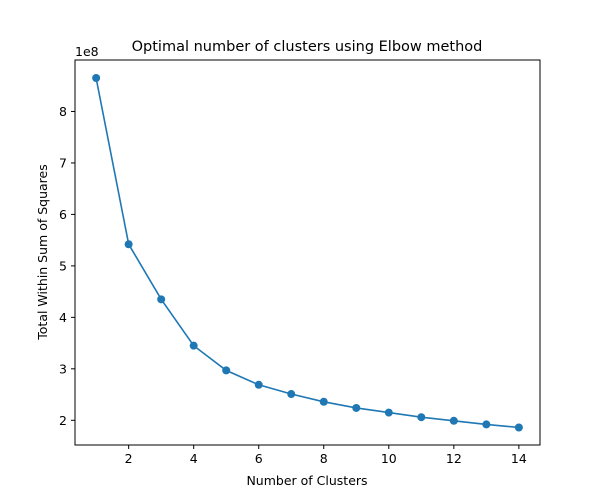 This screenshot has width=600, height=500. Describe the element at coordinates (389, 458) in the screenshot. I see `x-tick-label-4: 10` at that location.